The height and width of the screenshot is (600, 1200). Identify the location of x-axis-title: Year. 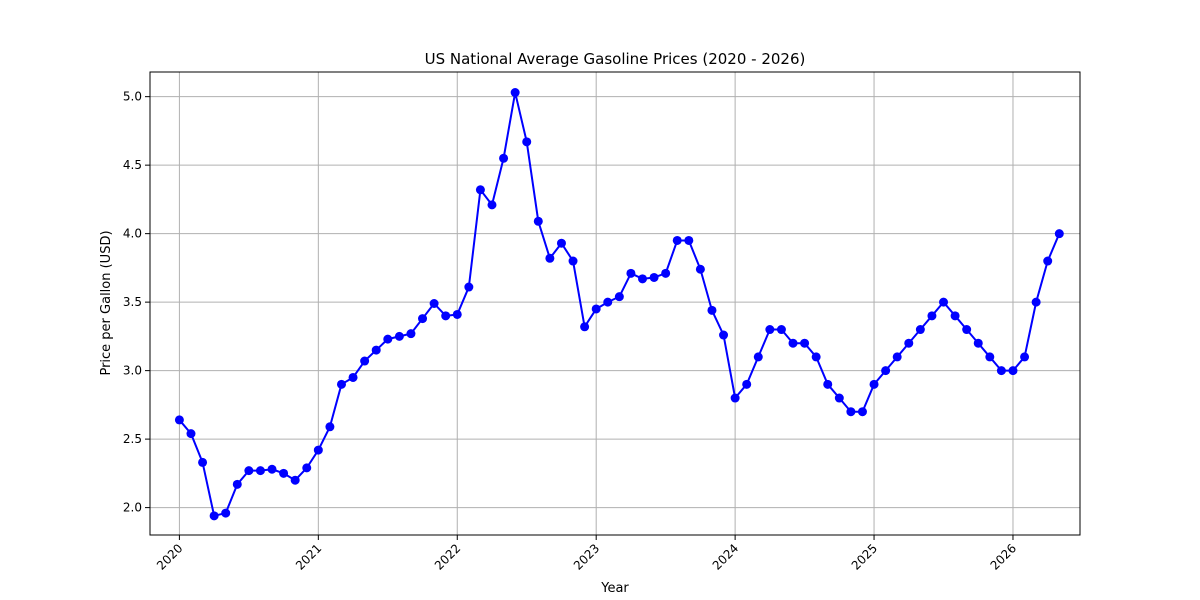
(614, 588).